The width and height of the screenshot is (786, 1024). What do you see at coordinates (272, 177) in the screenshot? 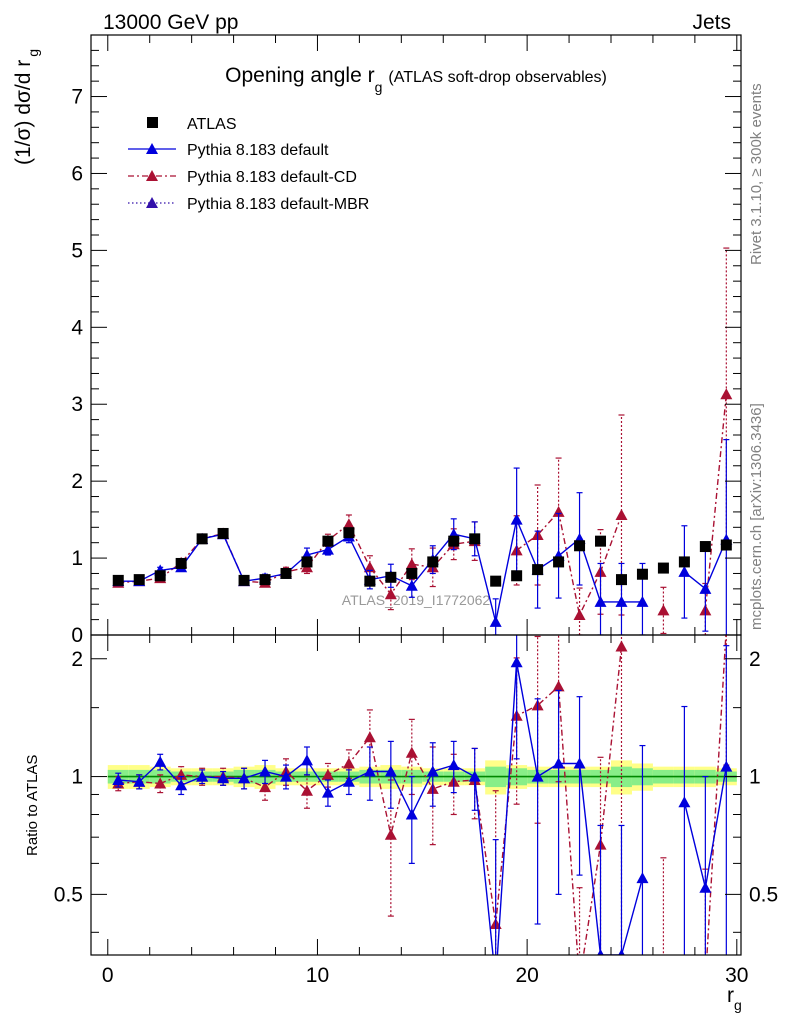
I see `legend-label-cd: Pythia 8.183 default-CD` at bounding box center [272, 177].